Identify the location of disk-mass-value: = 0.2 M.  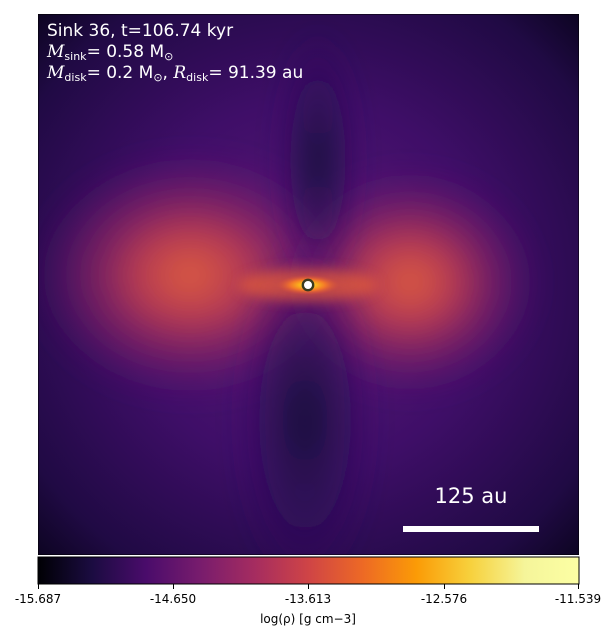
(120, 73).